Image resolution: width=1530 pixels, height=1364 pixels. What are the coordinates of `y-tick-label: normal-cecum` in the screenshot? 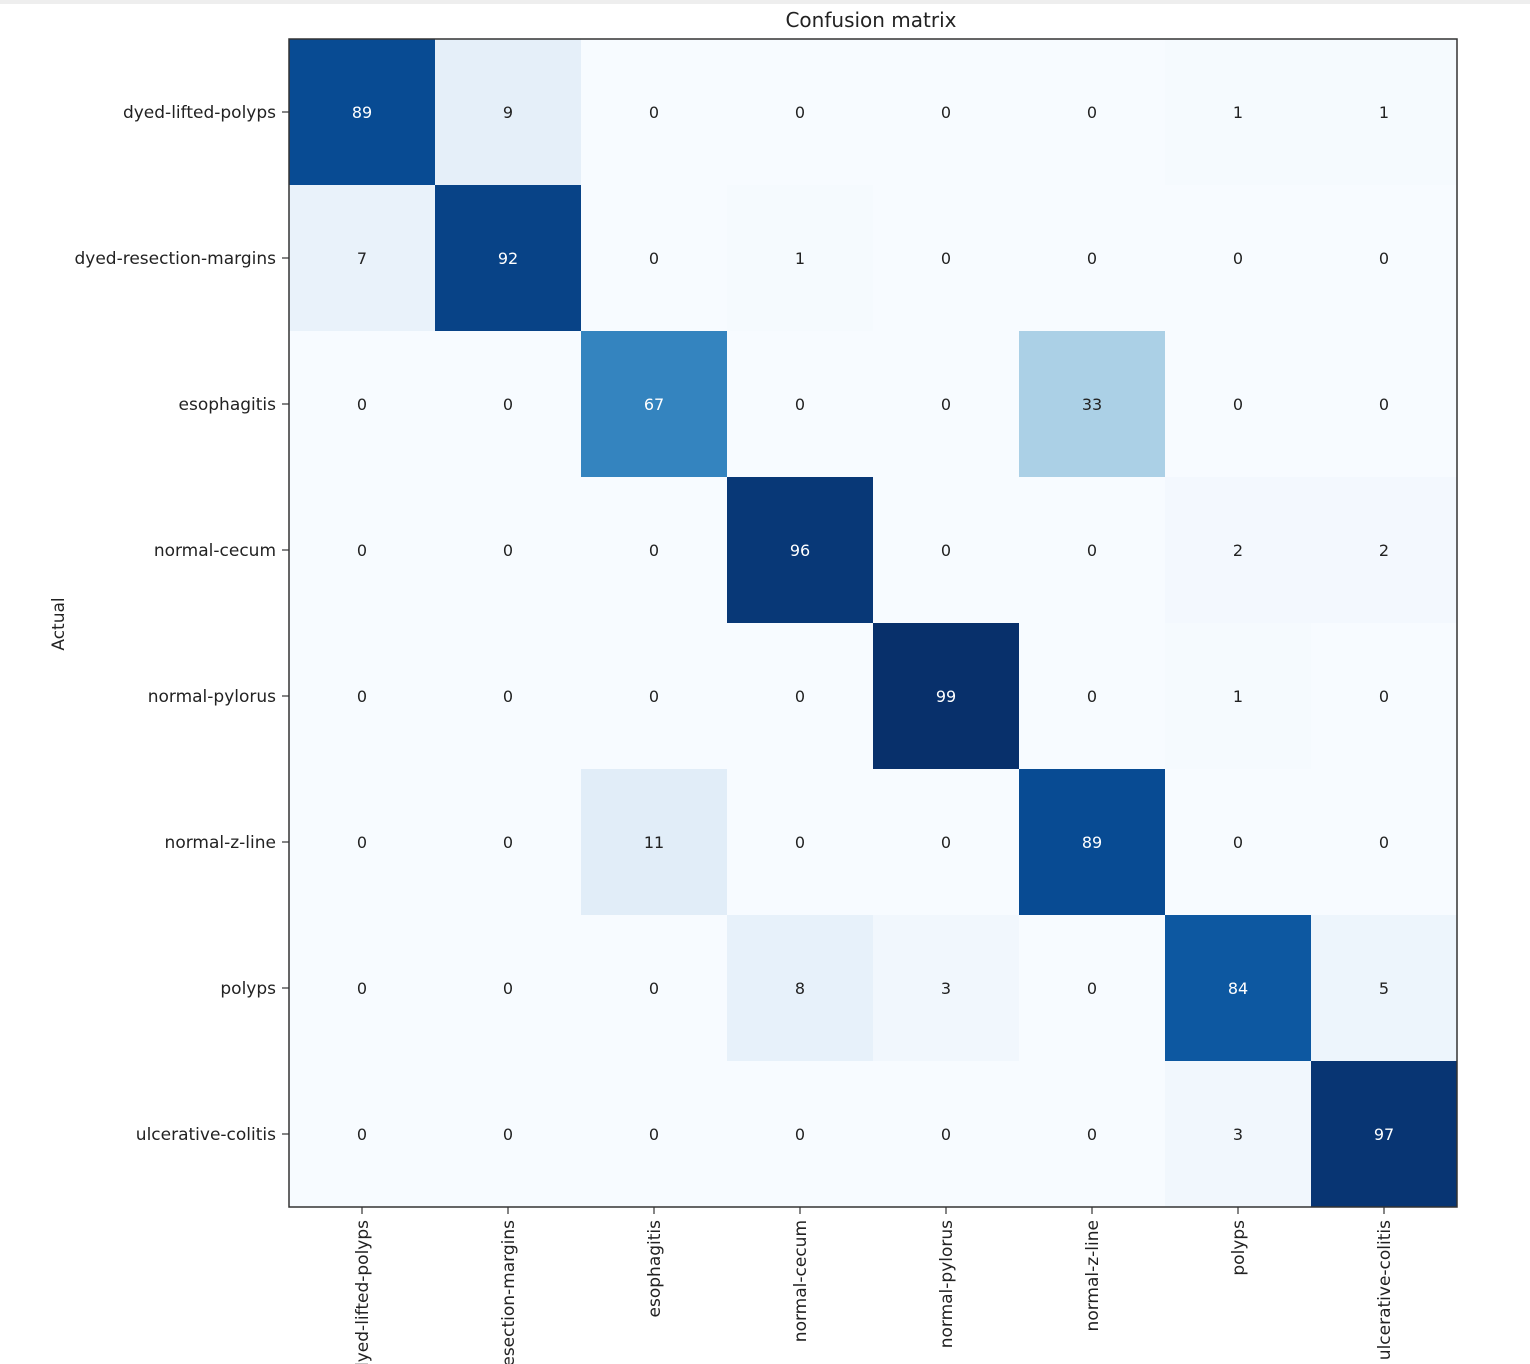 It's located at (215, 551).